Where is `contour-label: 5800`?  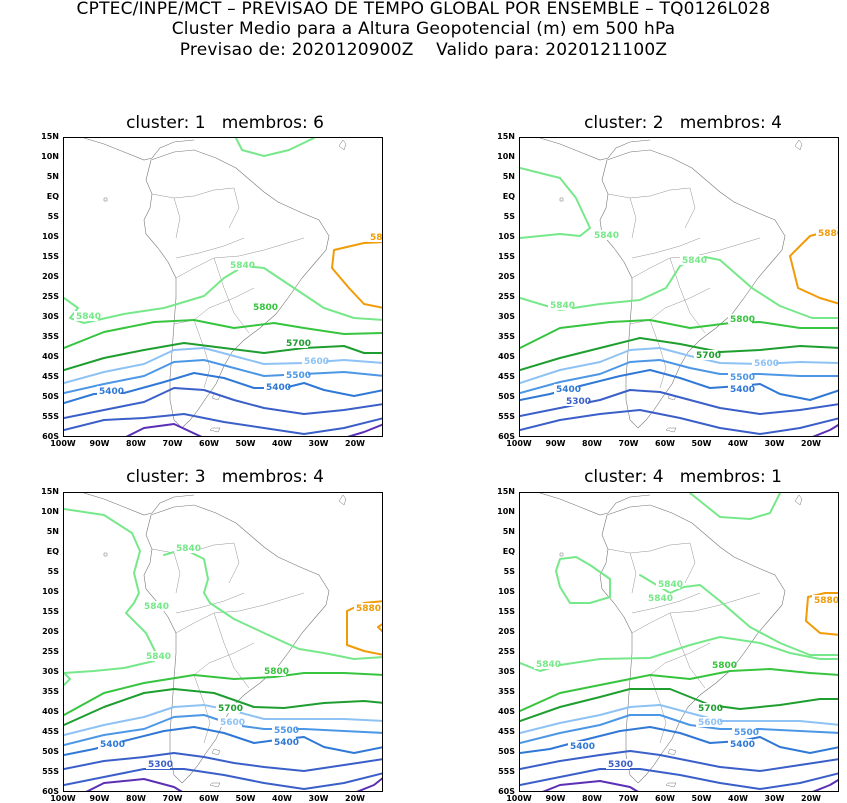
contour-label: 5800 is located at coordinates (742, 320).